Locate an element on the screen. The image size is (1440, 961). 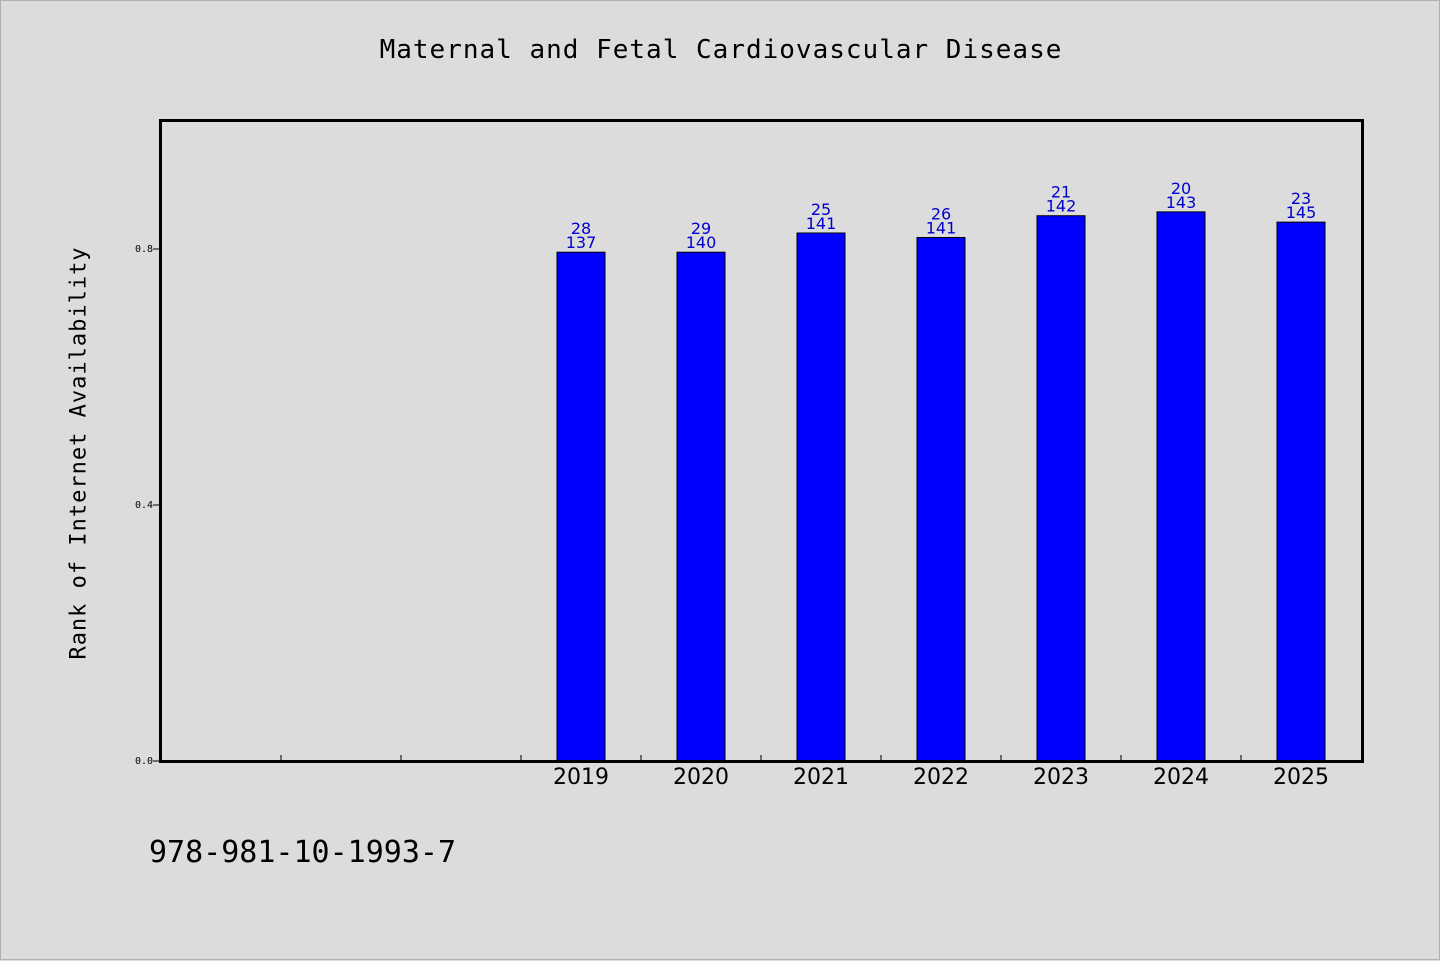
bar-label-top: 20 is located at coordinates (1181, 188).